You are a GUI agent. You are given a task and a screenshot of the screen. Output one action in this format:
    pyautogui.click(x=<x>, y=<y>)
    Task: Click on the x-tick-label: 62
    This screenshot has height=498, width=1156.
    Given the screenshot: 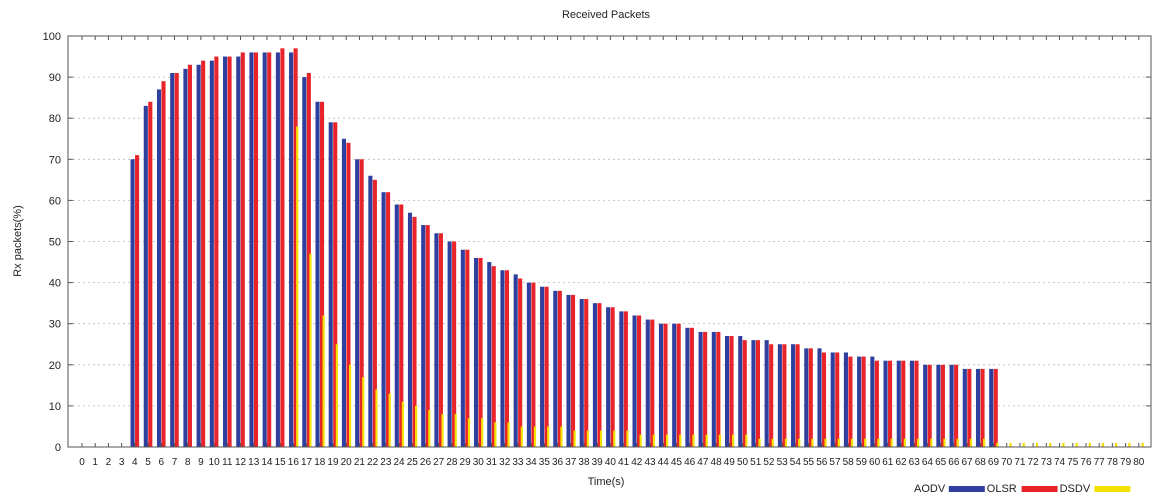 What is the action you would take?
    pyautogui.click(x=901, y=462)
    